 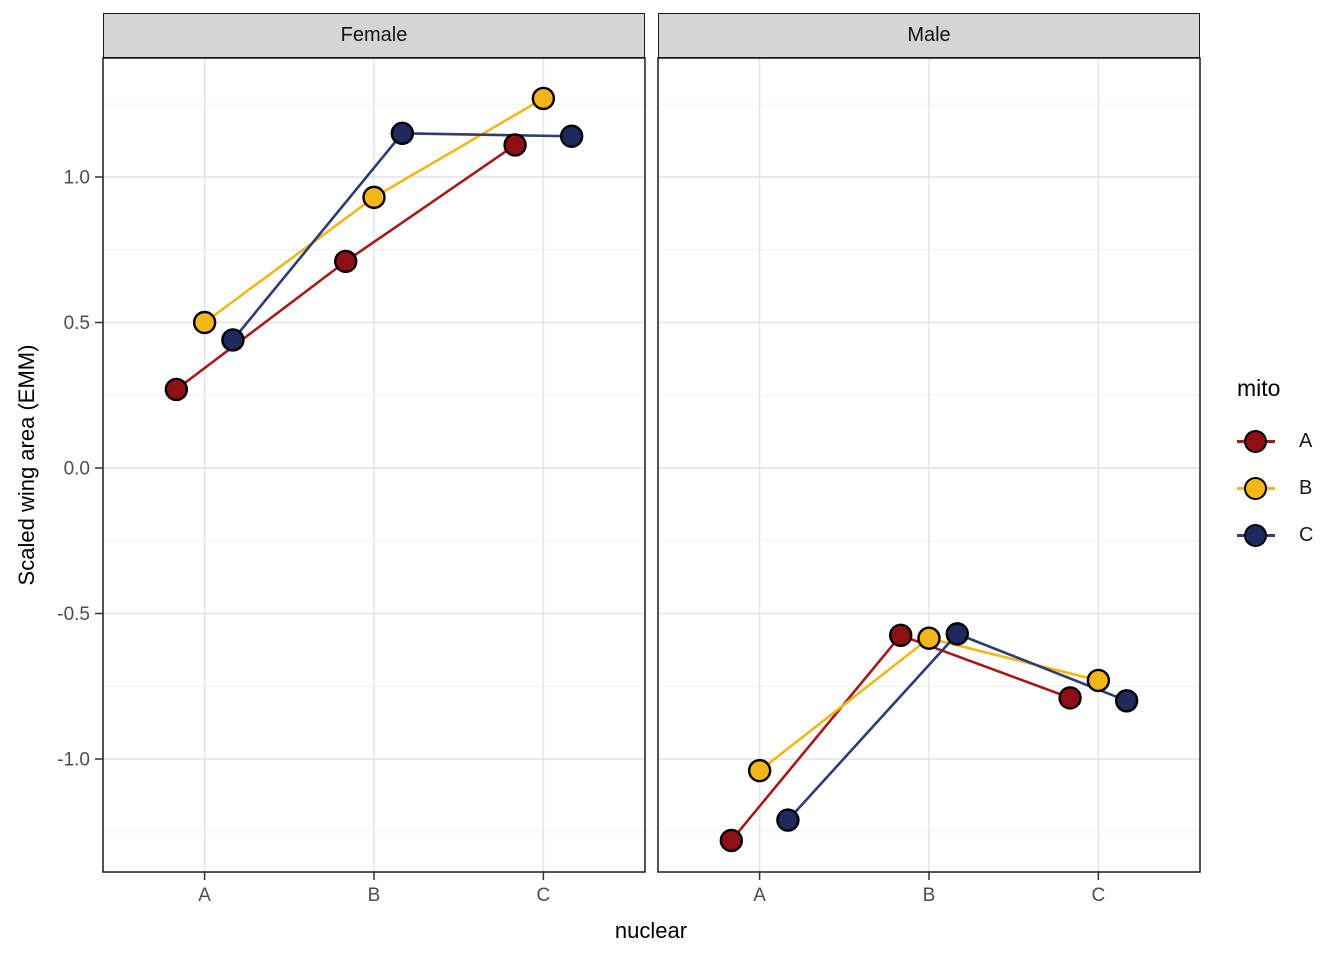 I want to click on legend: mito A B C, so click(x=1290, y=467).